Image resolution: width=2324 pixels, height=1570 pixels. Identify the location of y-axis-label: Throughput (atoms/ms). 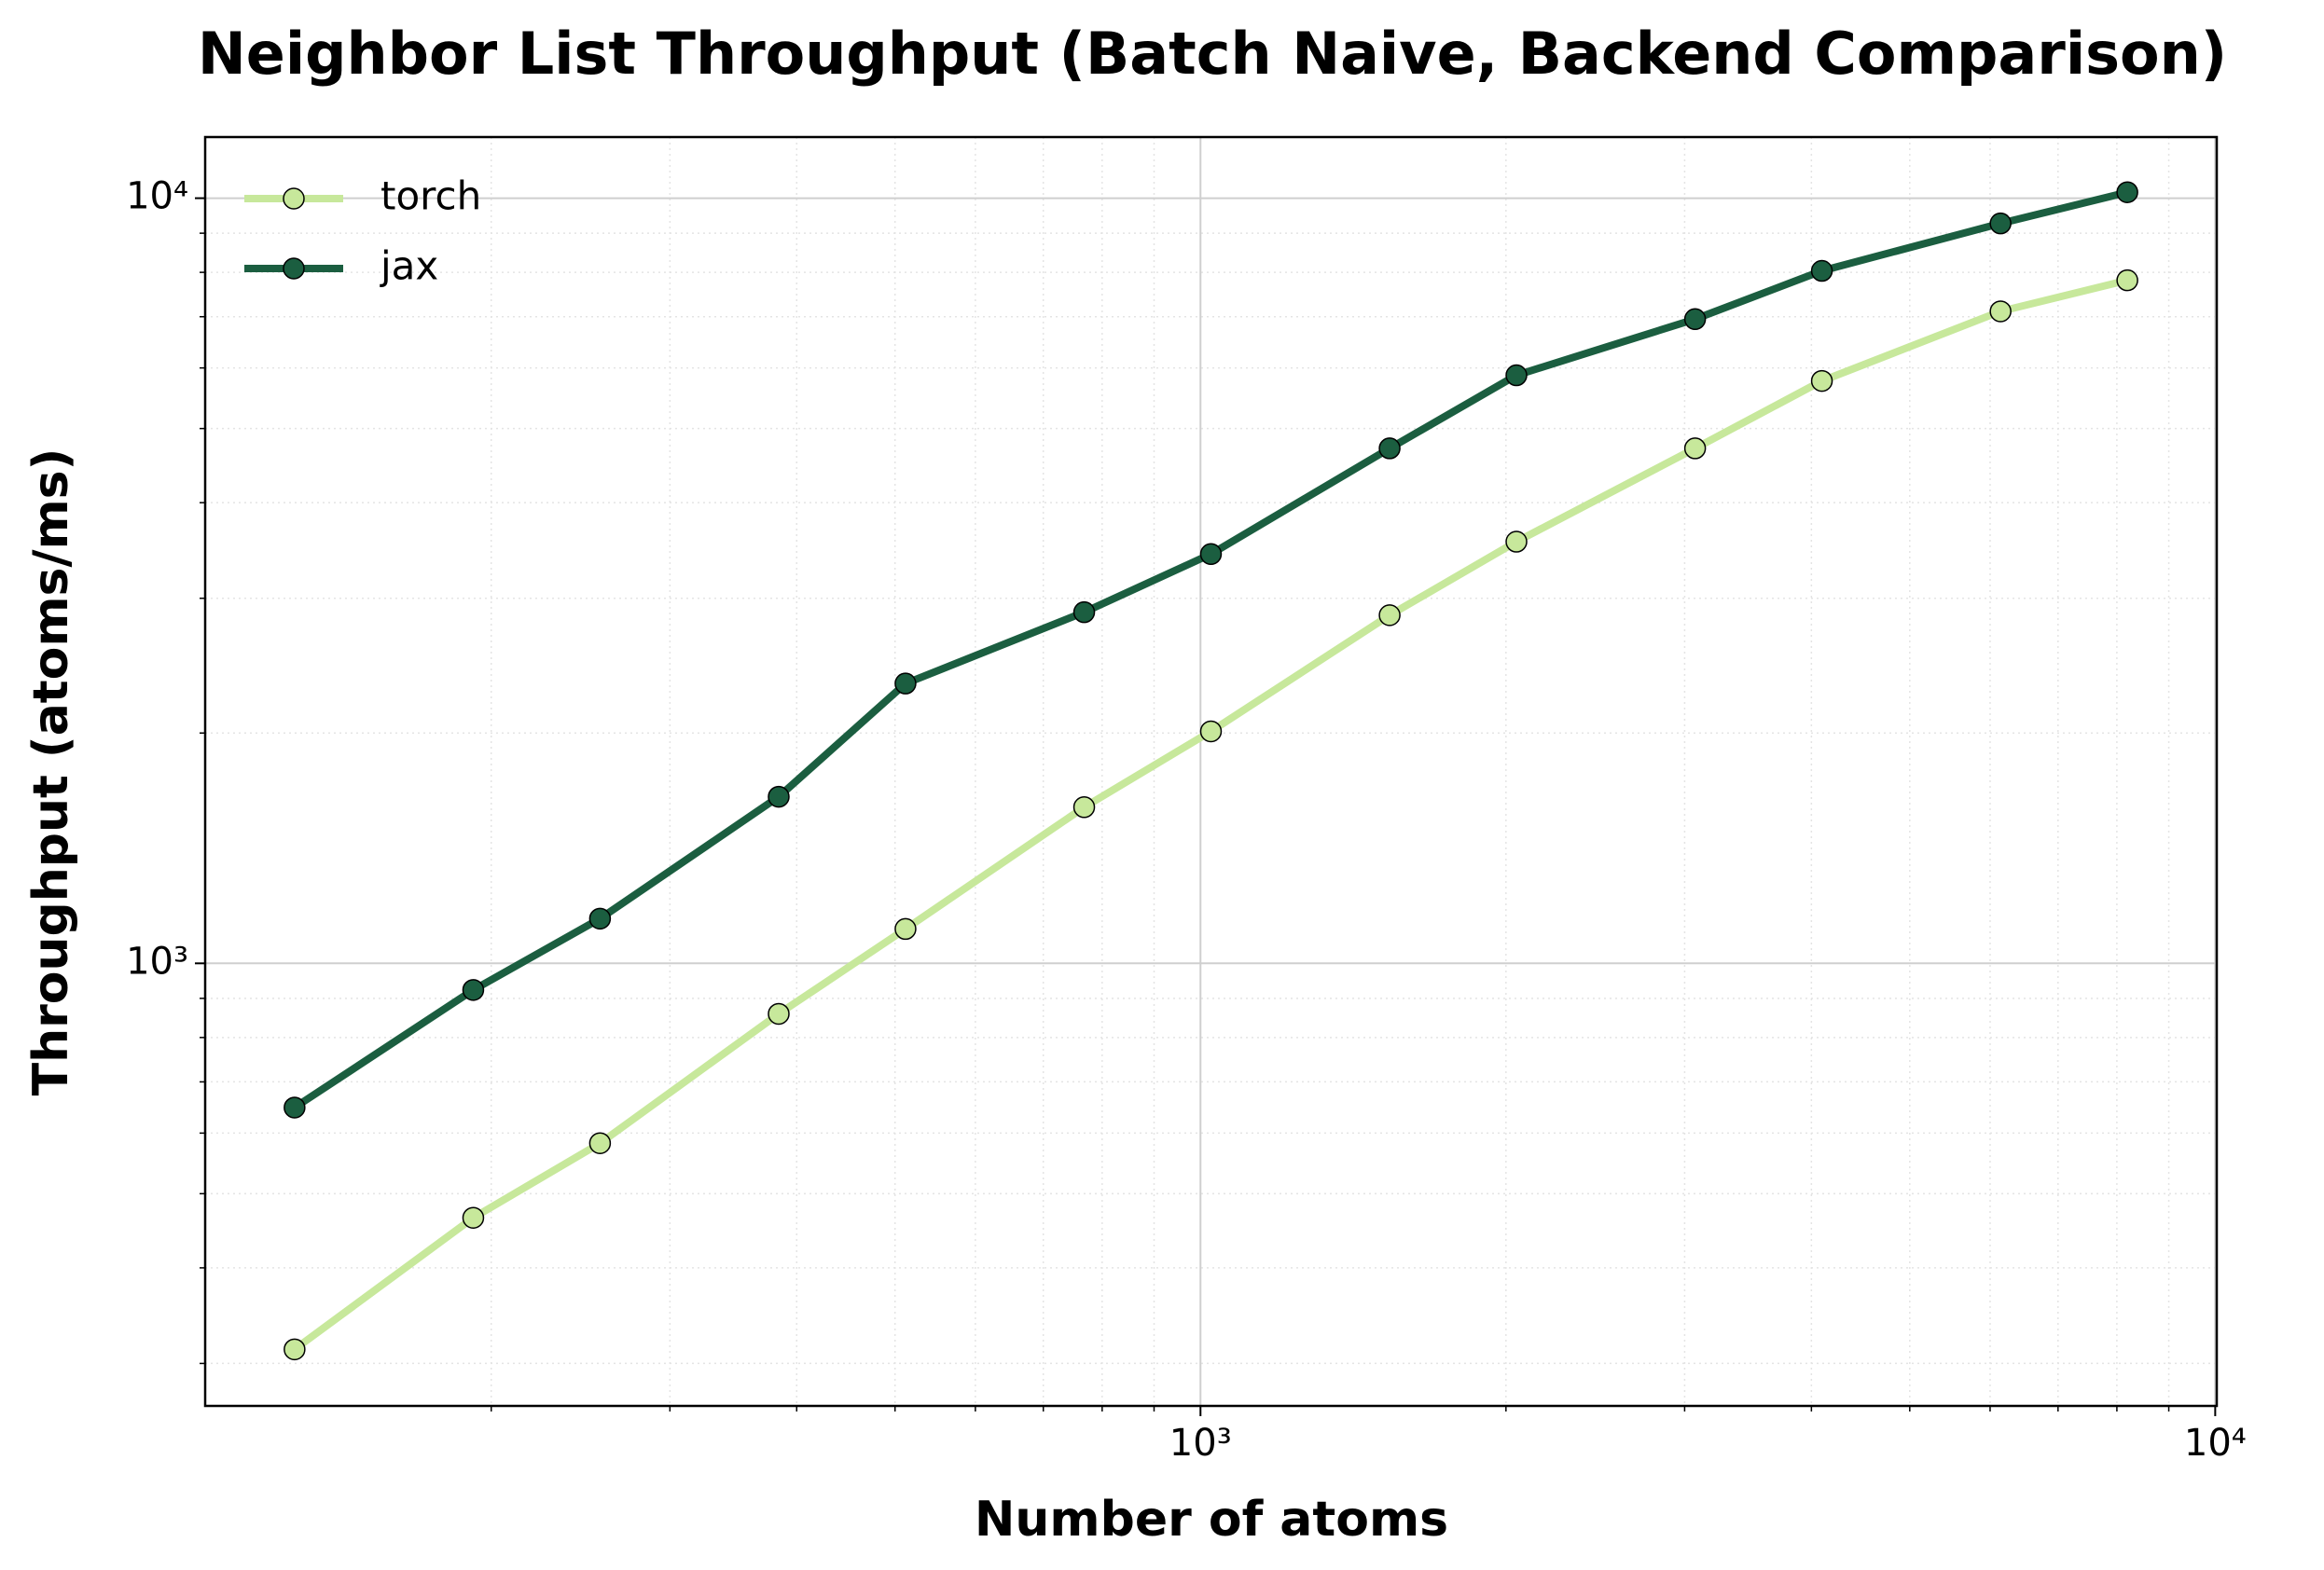
(51, 772).